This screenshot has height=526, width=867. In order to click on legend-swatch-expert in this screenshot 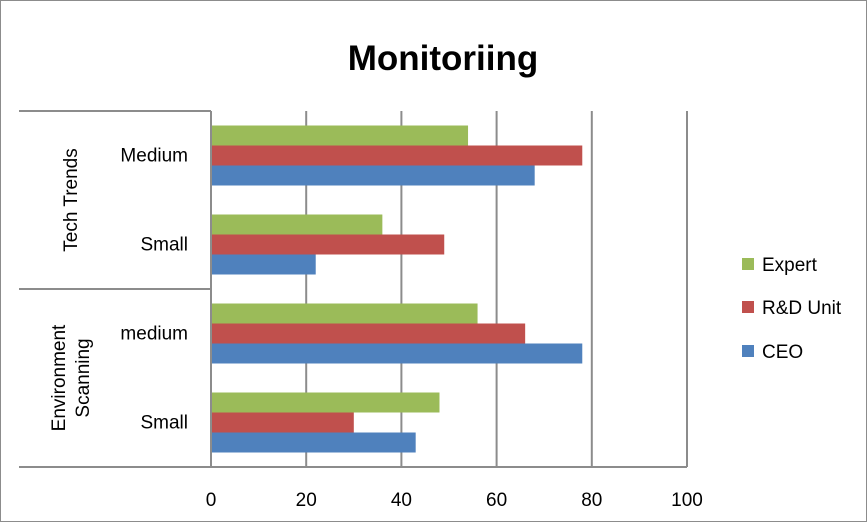, I will do `click(748, 264)`.